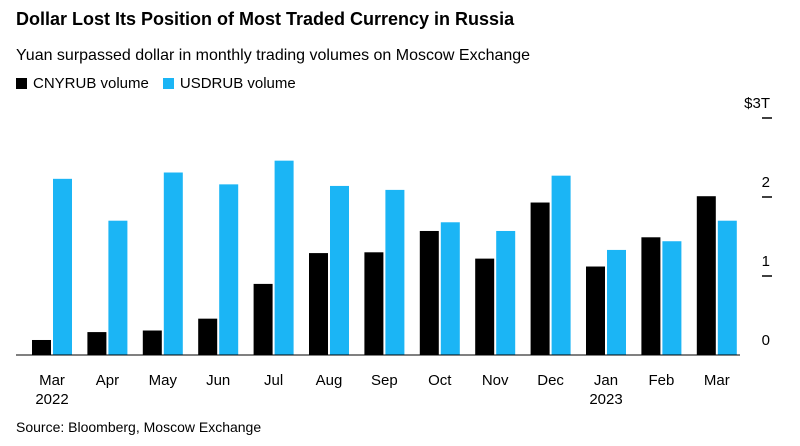 The width and height of the screenshot is (800, 446). Describe the element at coordinates (237, 83) in the screenshot. I see `legend-label-usdrub: USDRUB volume` at that location.